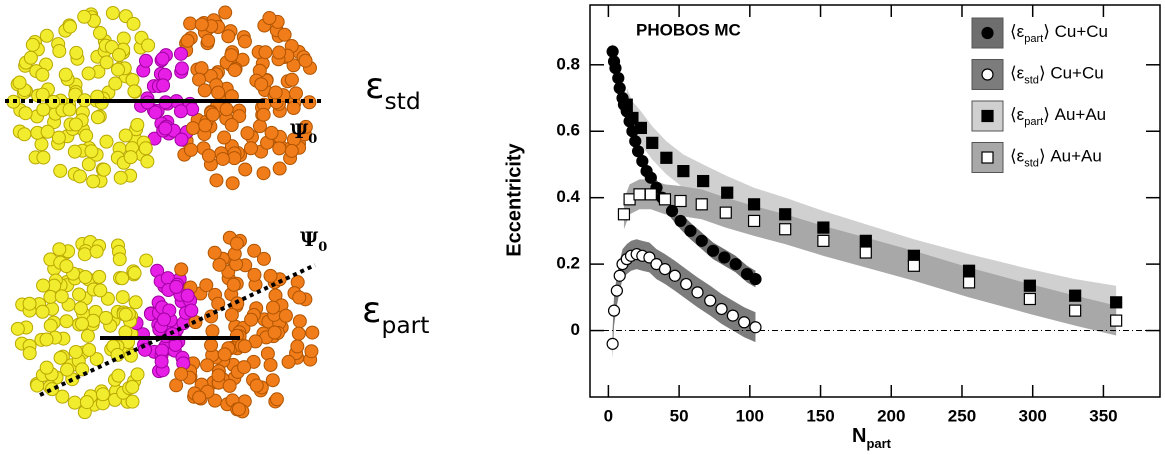 The height and width of the screenshot is (455, 1165). I want to click on x-tick-label: 100, so click(750, 415).